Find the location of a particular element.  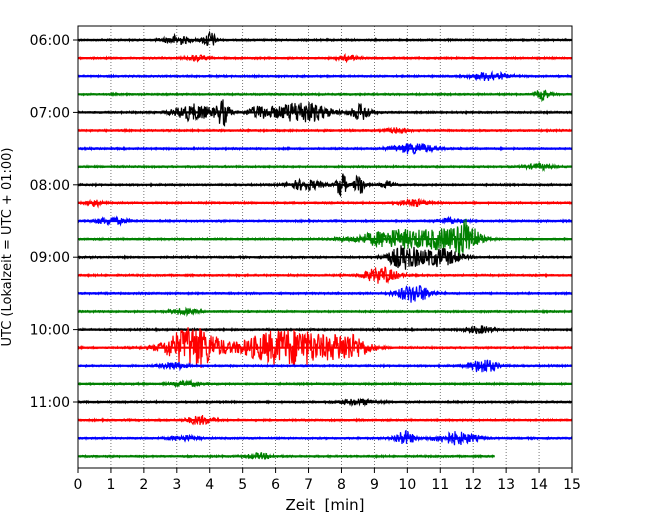

y-tick-label: 06:00 is located at coordinates (50, 41).